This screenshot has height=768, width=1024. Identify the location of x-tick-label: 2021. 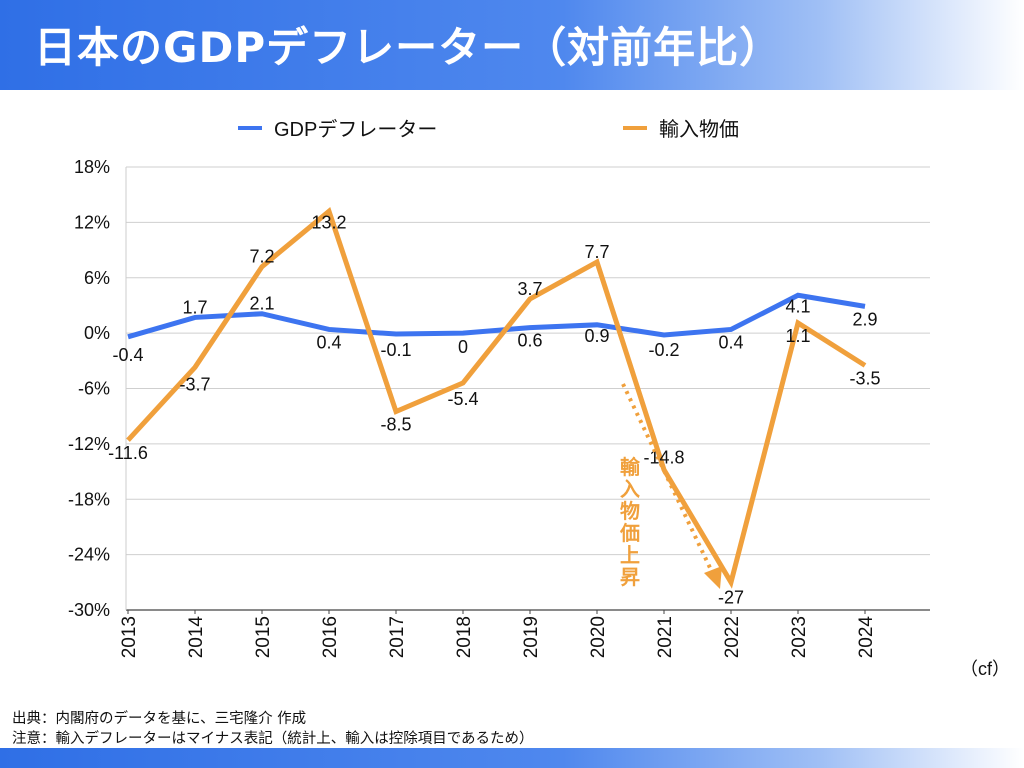
(665, 637).